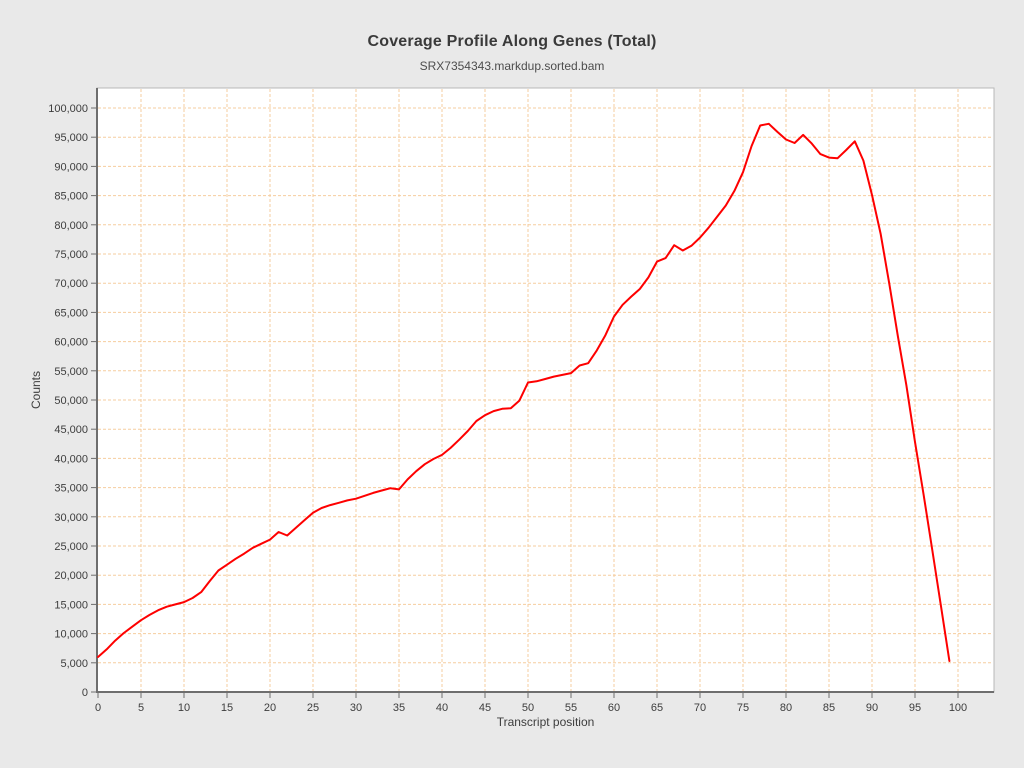 This screenshot has height=768, width=1024. I want to click on x-tick-label: 100, so click(958, 708).